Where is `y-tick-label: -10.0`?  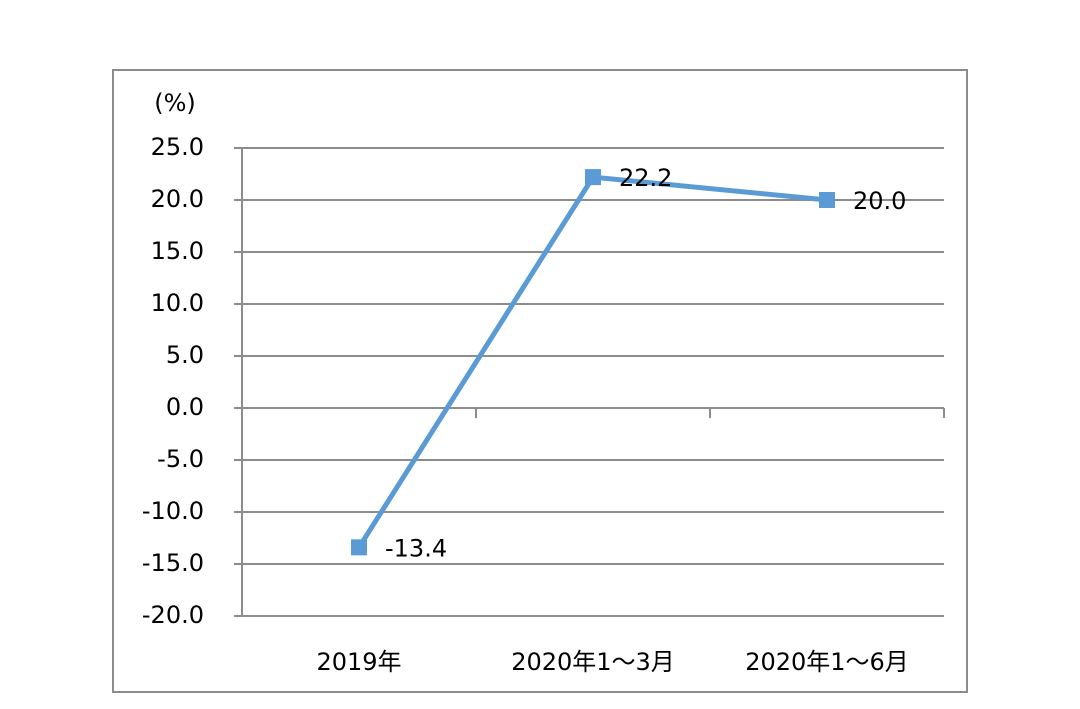 y-tick-label: -10.0 is located at coordinates (173, 511).